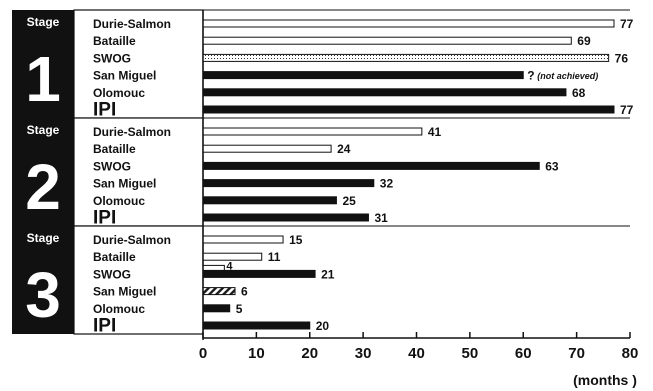 The image size is (653, 391). I want to click on stage-1-value-label-2: 76, so click(622, 58).